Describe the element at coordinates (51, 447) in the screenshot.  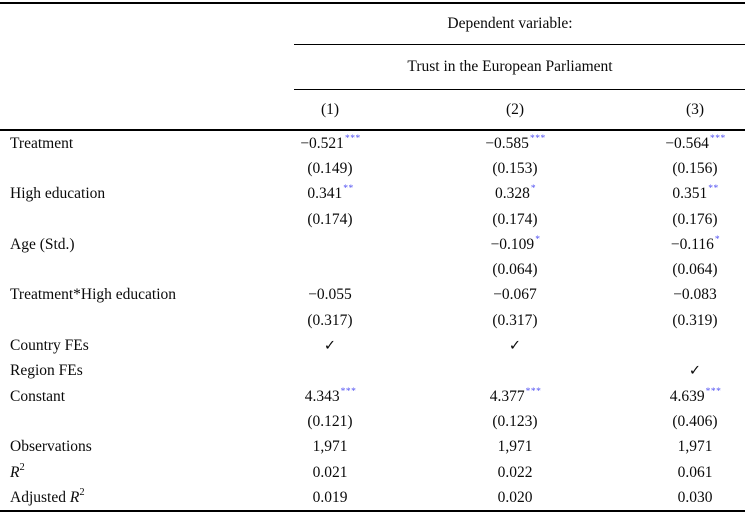
I see `row-label: Observations` at that location.